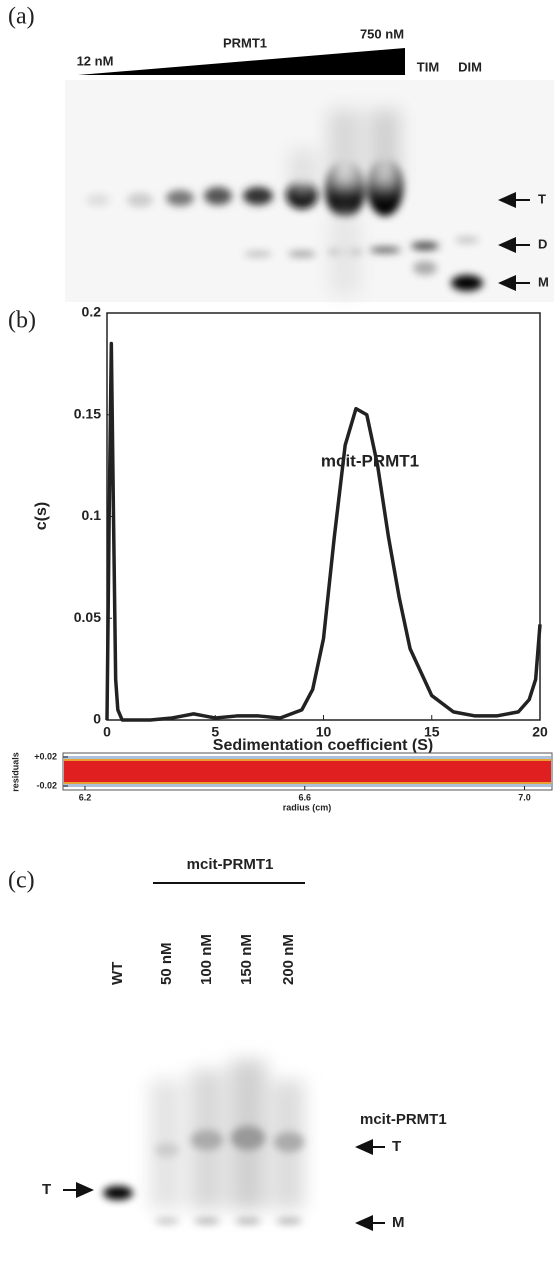 The image size is (554, 1269). Describe the element at coordinates (428, 66) in the screenshot. I see `lane-label: TIM` at that location.